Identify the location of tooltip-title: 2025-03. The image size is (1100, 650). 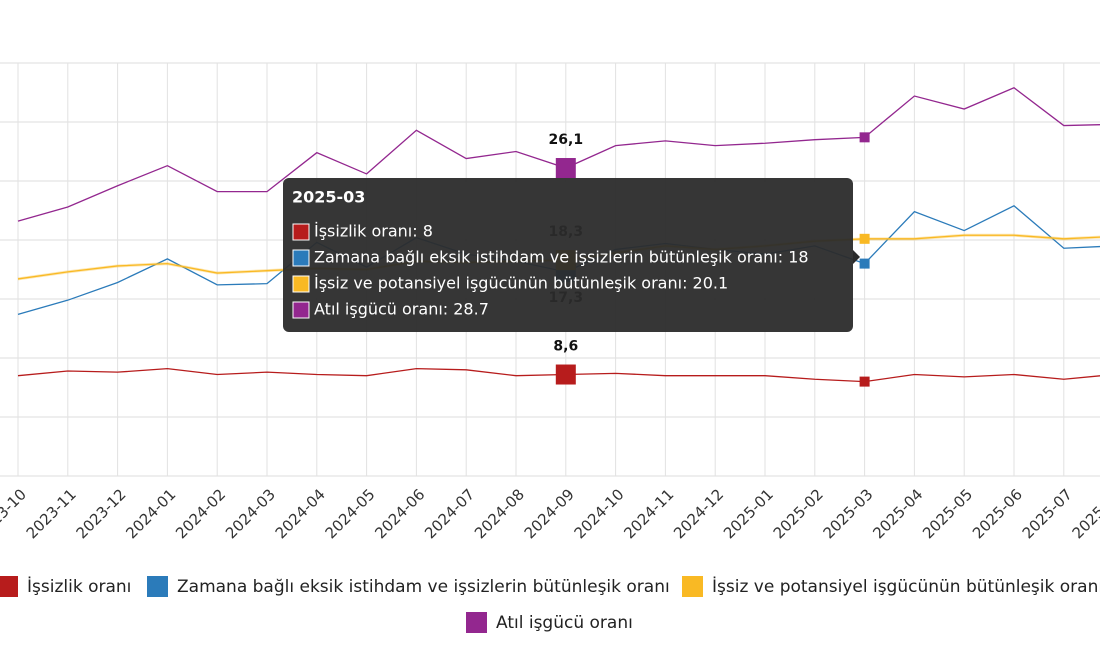
(328, 197).